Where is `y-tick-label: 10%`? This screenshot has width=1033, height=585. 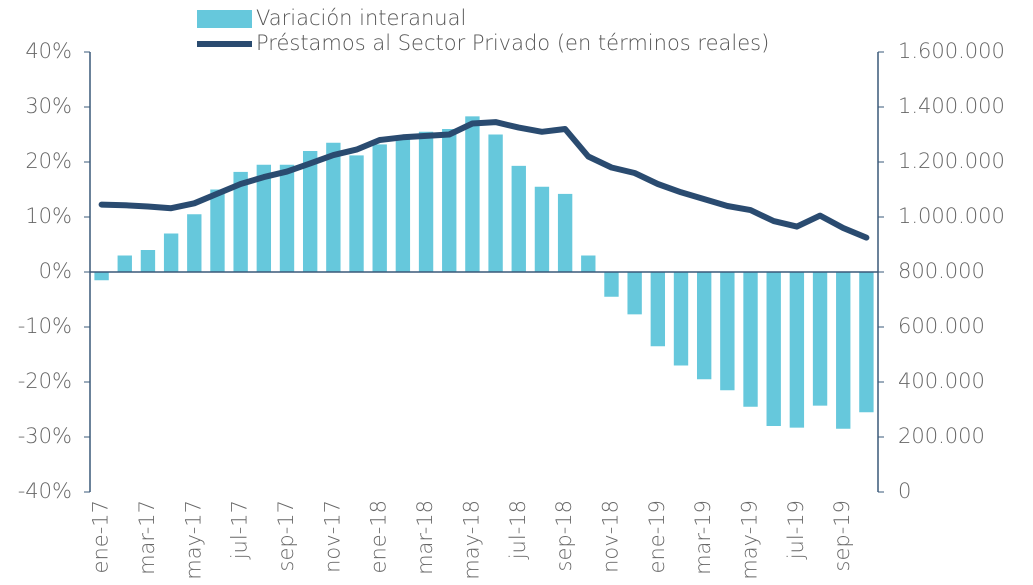
y-tick-label: 10% is located at coordinates (48, 216).